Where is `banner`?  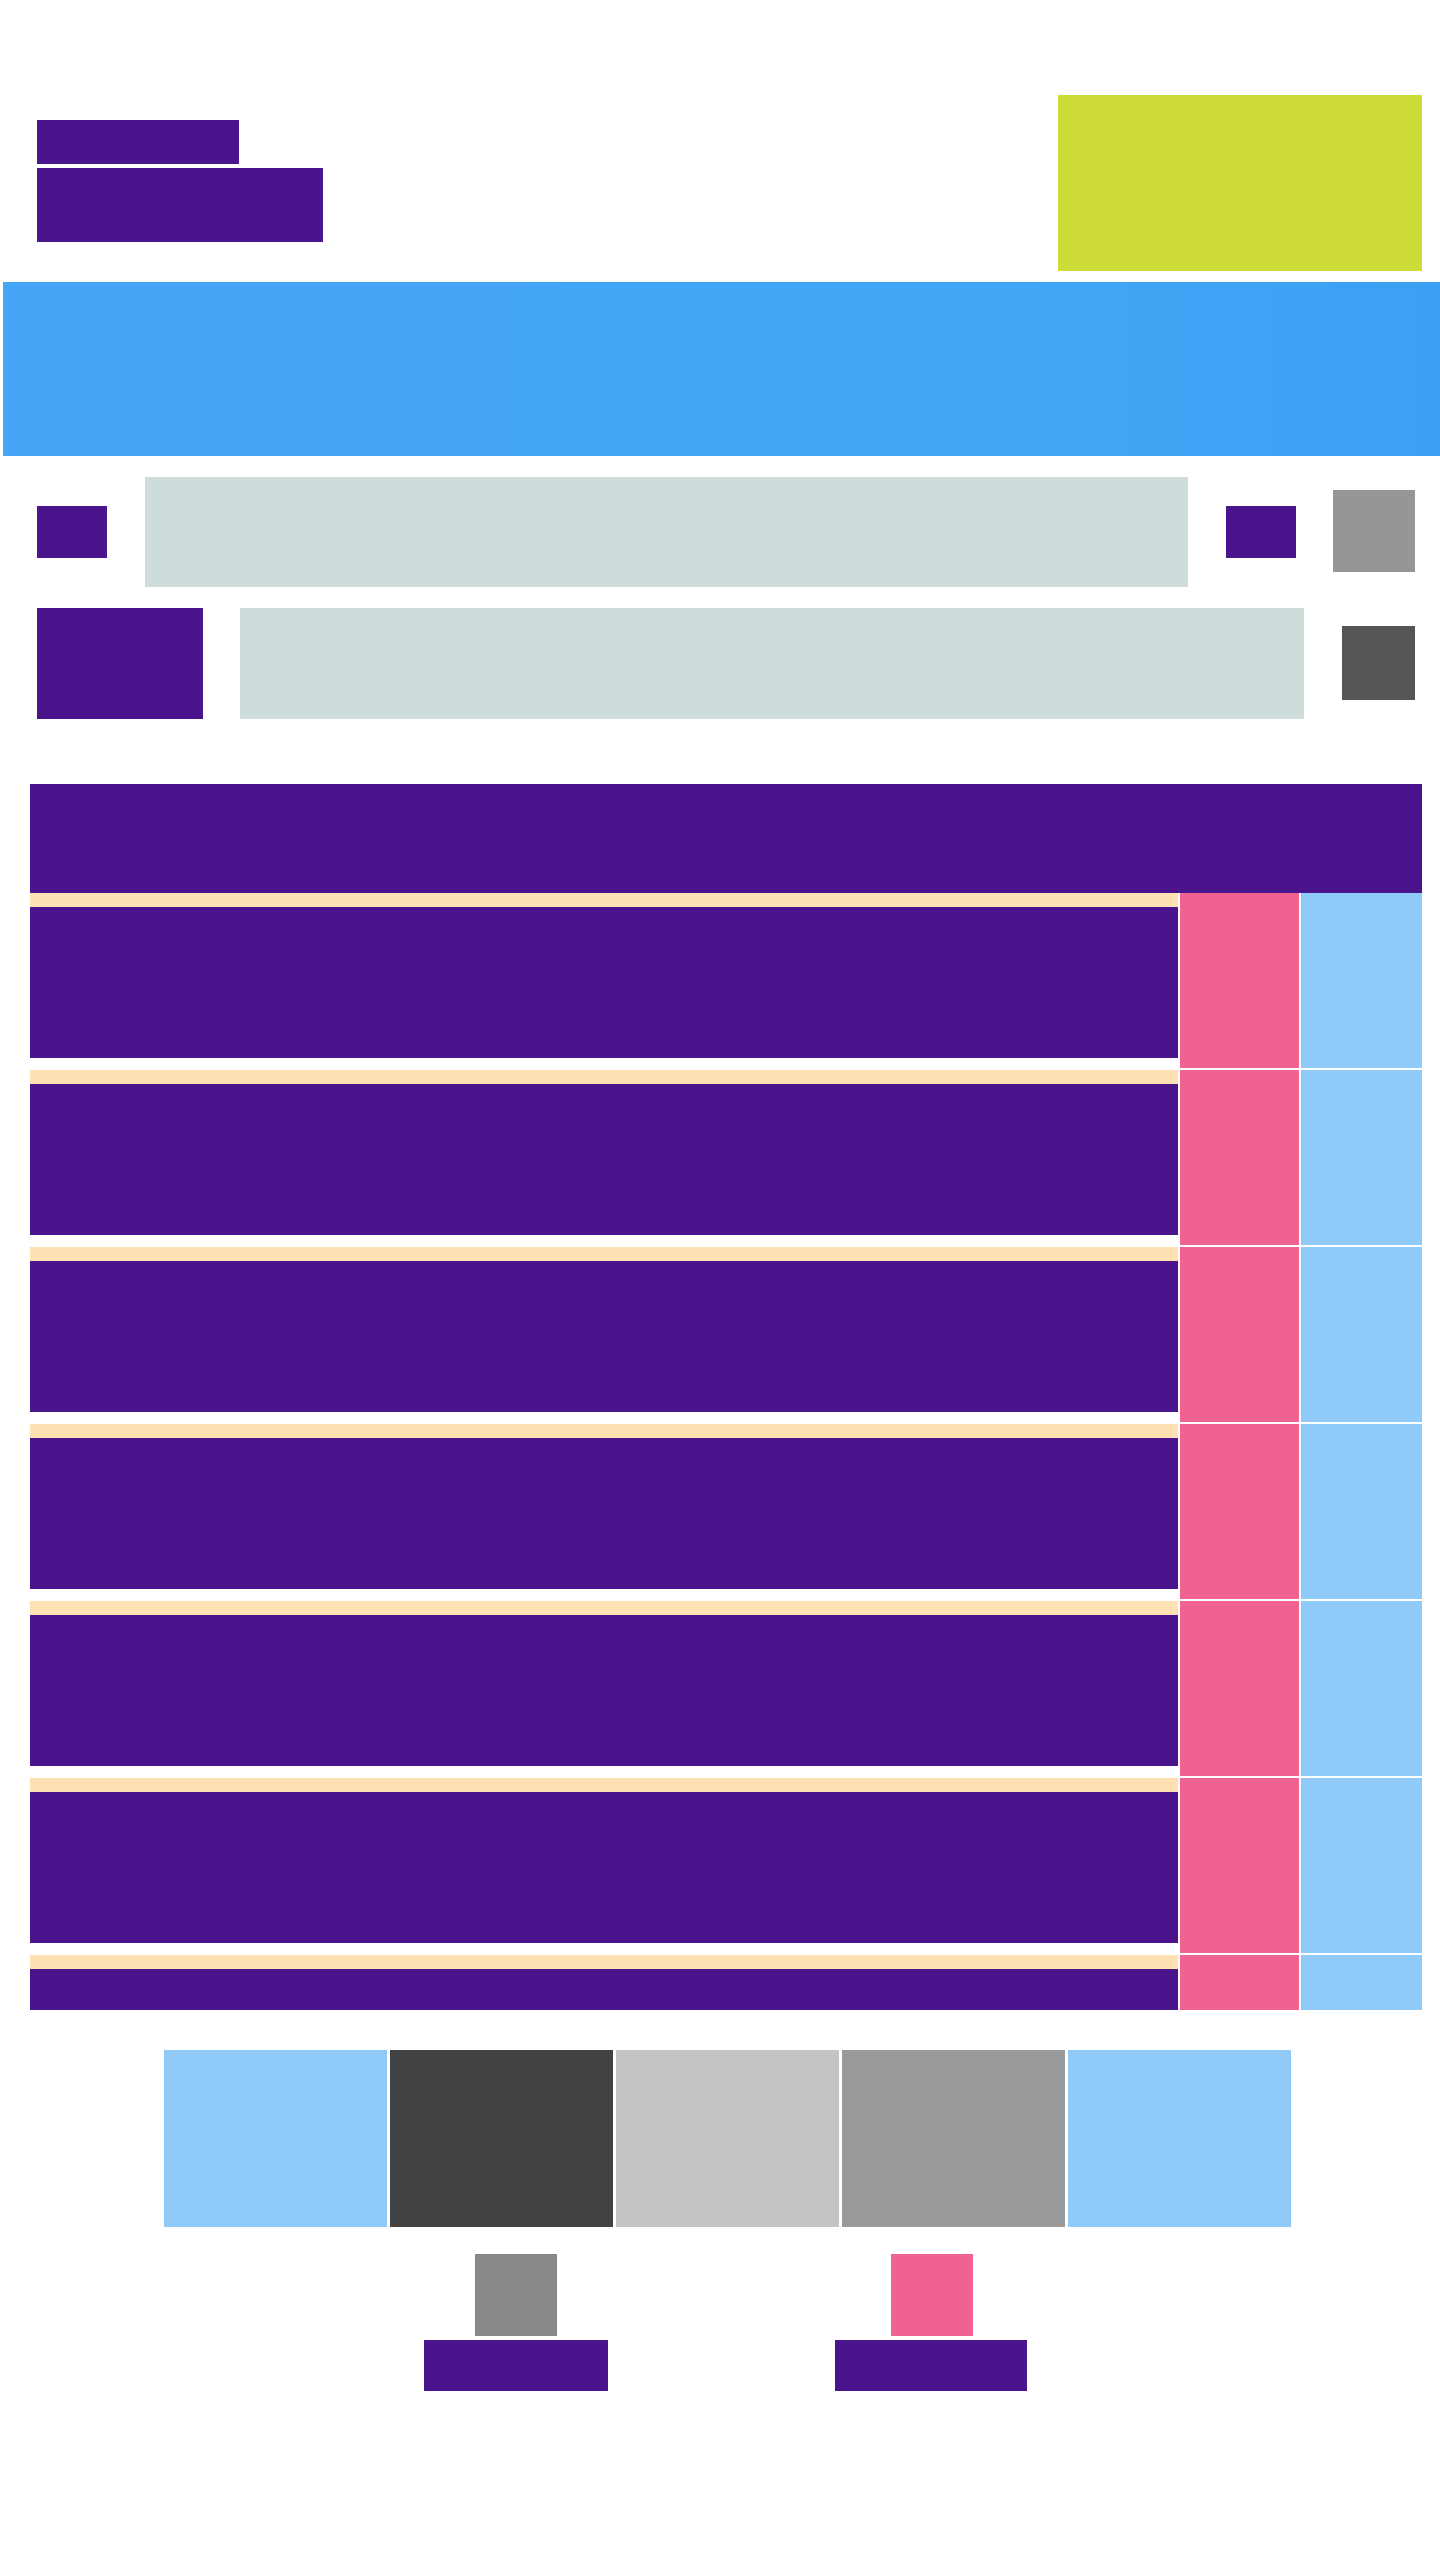 banner is located at coordinates (721, 369).